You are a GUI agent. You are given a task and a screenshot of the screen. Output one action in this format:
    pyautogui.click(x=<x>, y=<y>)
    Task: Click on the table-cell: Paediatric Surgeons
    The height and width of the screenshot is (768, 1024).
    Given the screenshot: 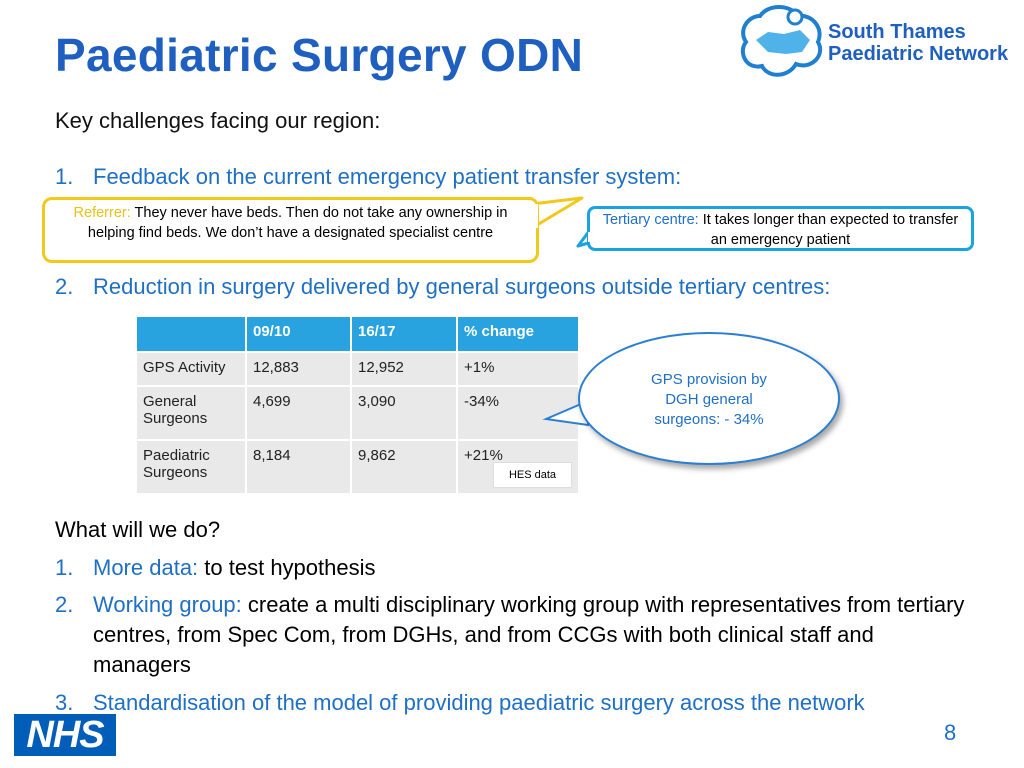 What is the action you would take?
    pyautogui.click(x=191, y=467)
    